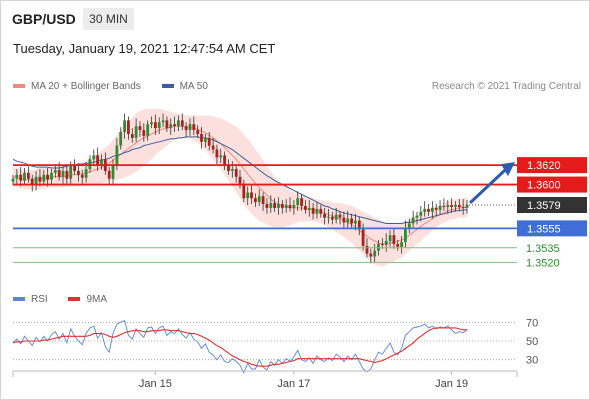 The height and width of the screenshot is (400, 590). Describe the element at coordinates (97, 299) in the screenshot. I see `legend-label: 9MA` at that location.